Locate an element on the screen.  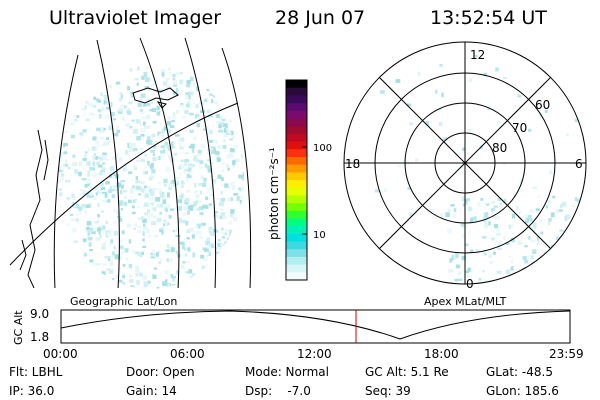
colorbar-tick-100: 100 is located at coordinates (322, 148).